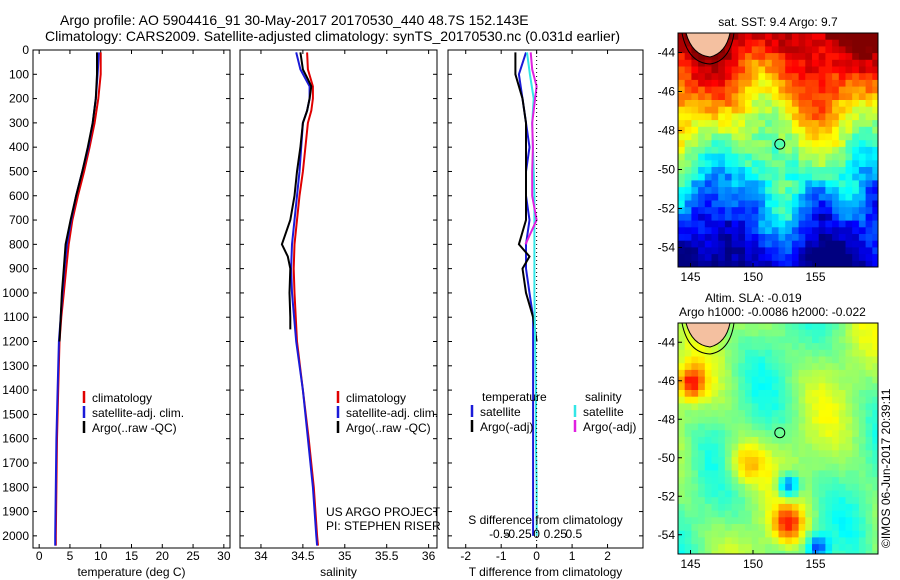 Image resolution: width=900 pixels, height=580 pixels. Describe the element at coordinates (603, 412) in the screenshot. I see `legend-label: satellite` at that location.